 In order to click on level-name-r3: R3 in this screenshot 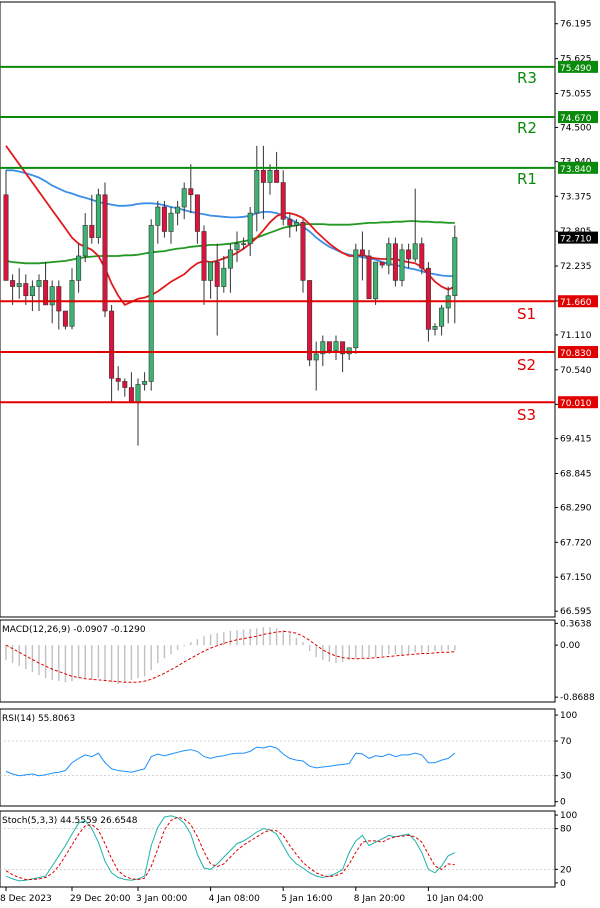, I will do `click(527, 78)`.